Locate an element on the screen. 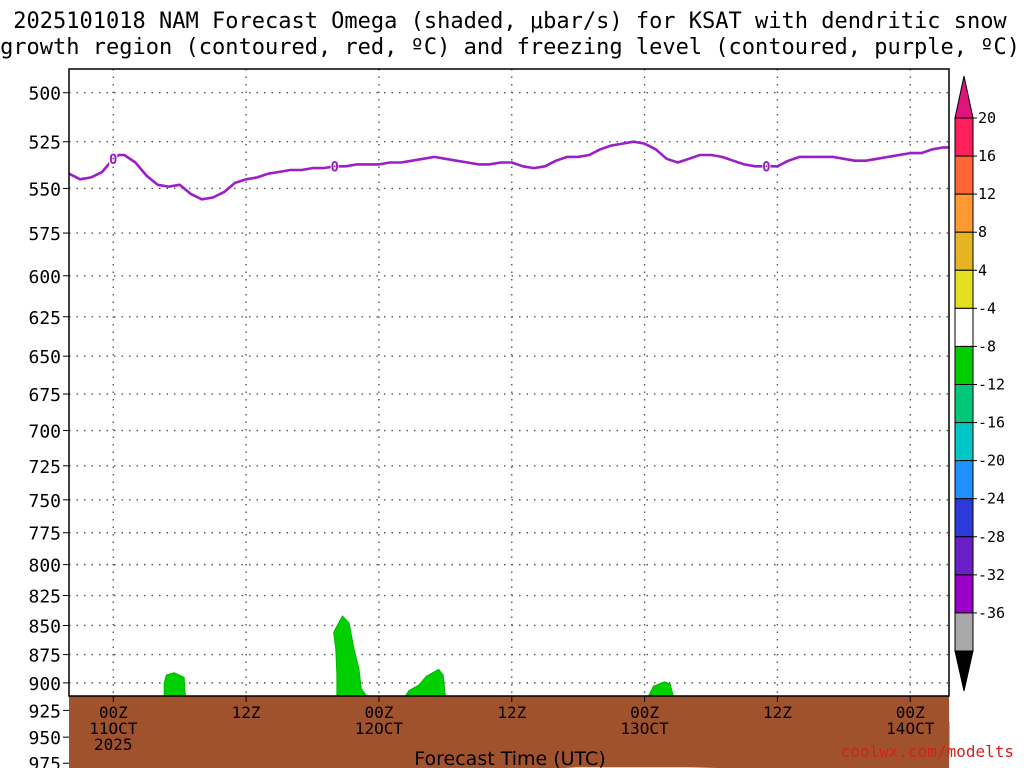 This screenshot has height=768, width=1024. y-tick-label: 650 is located at coordinates (44, 357).